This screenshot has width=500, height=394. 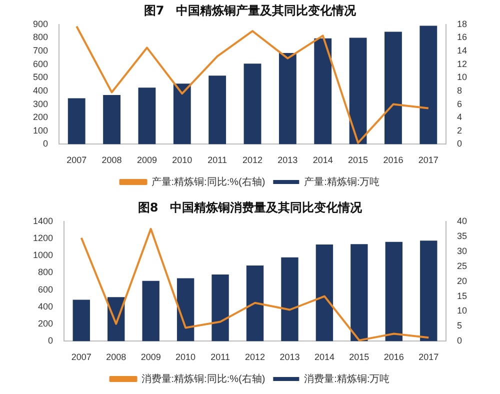 I want to click on y-tick-label: 900, so click(x=40, y=23).